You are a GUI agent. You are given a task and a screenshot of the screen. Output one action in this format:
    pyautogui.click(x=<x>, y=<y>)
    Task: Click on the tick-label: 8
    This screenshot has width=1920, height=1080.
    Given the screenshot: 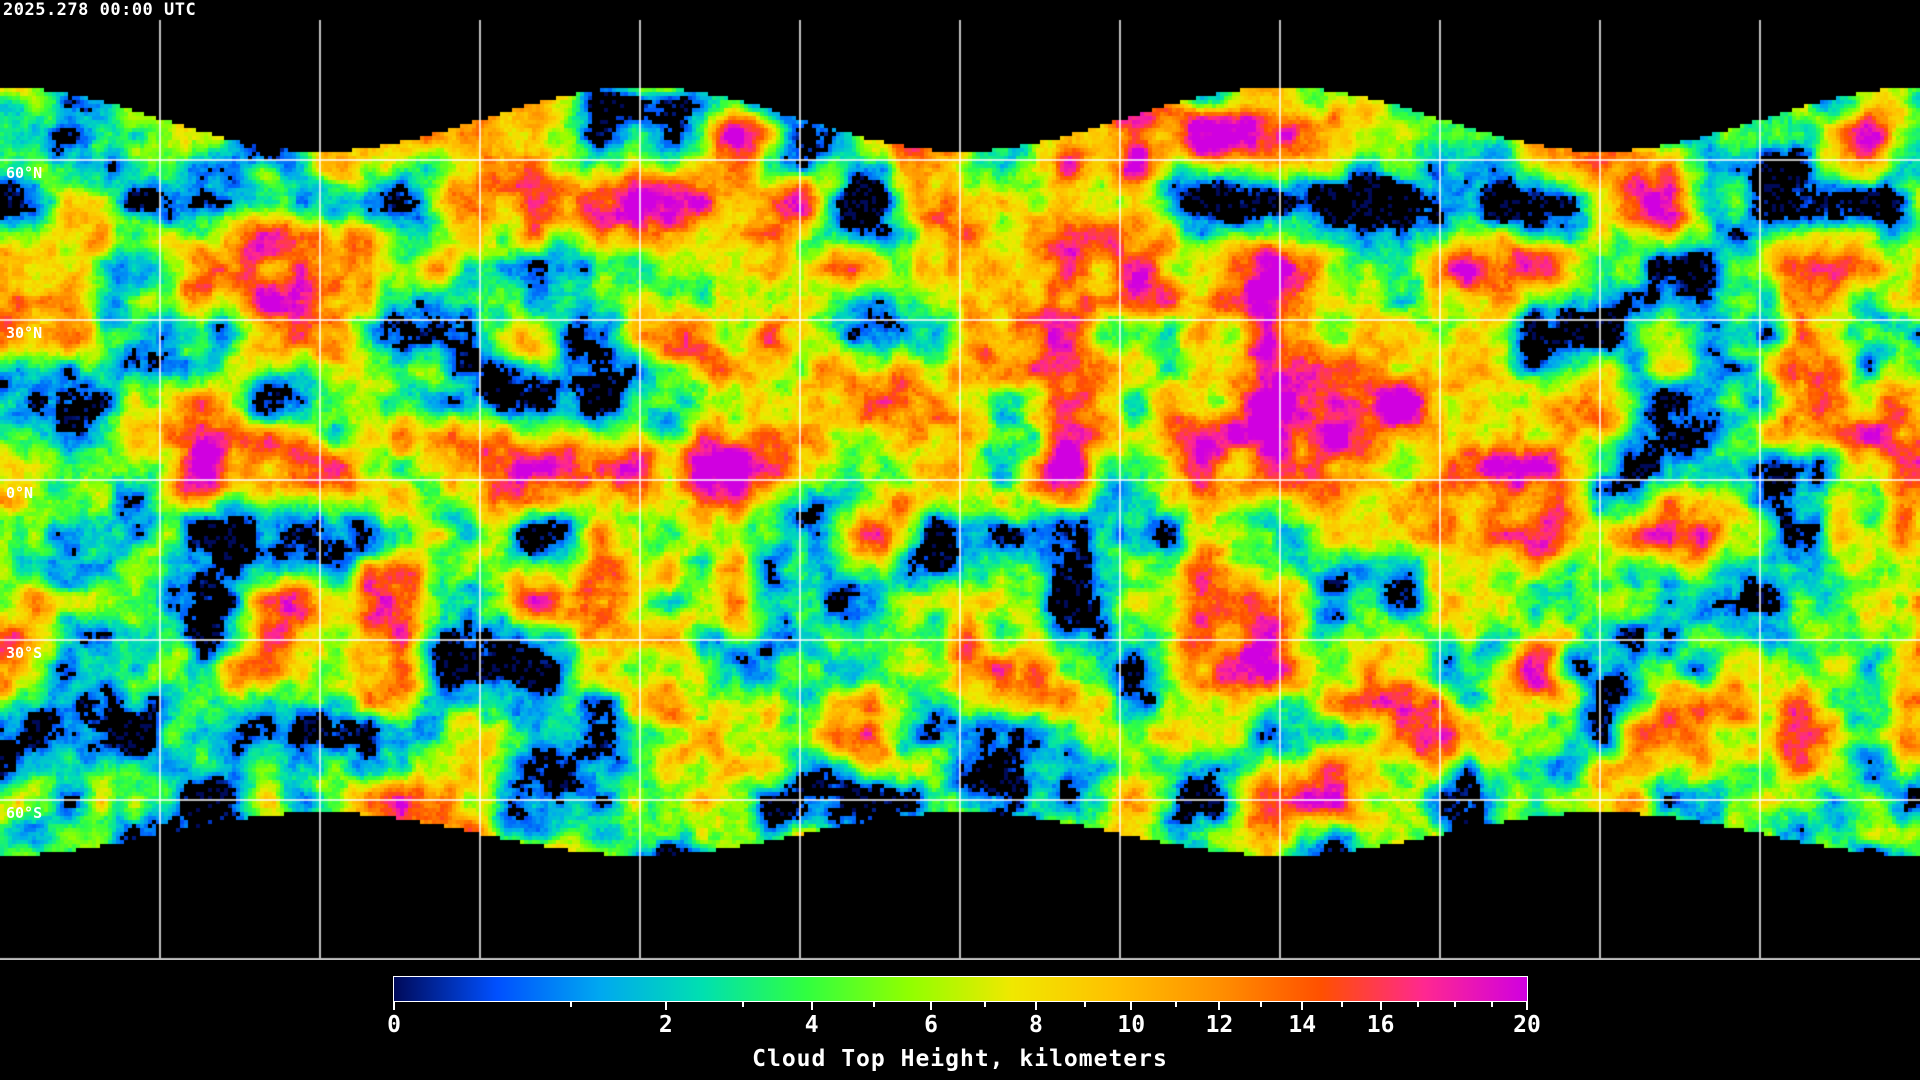 What is the action you would take?
    pyautogui.click(x=1036, y=1025)
    